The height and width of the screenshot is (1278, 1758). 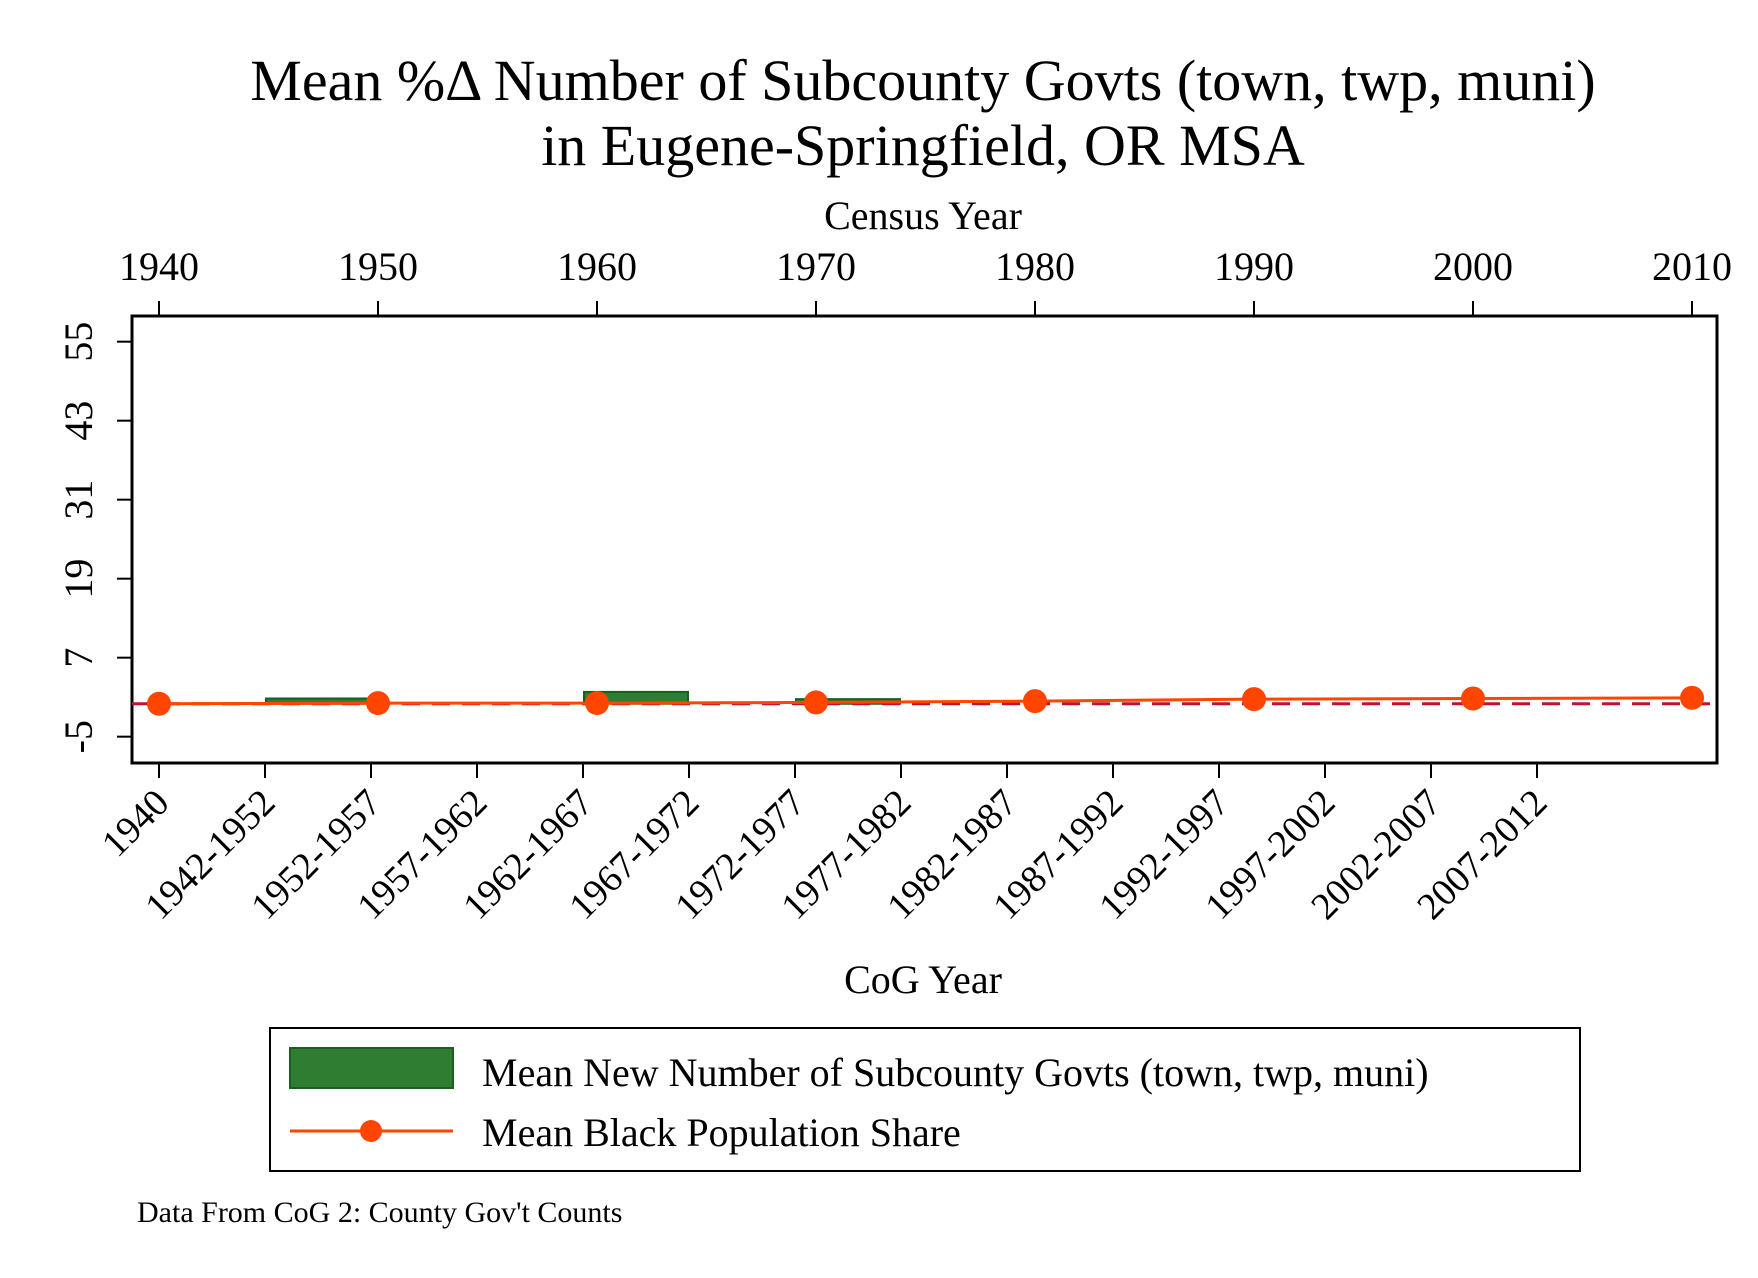 I want to click on y-axis-tick-label: 19, so click(x=78, y=579).